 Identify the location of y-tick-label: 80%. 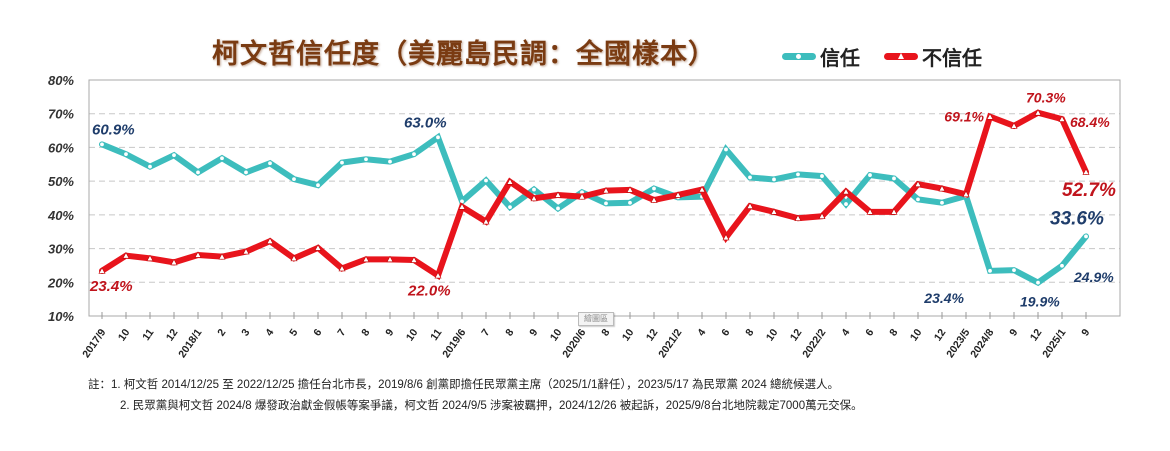
(61, 80).